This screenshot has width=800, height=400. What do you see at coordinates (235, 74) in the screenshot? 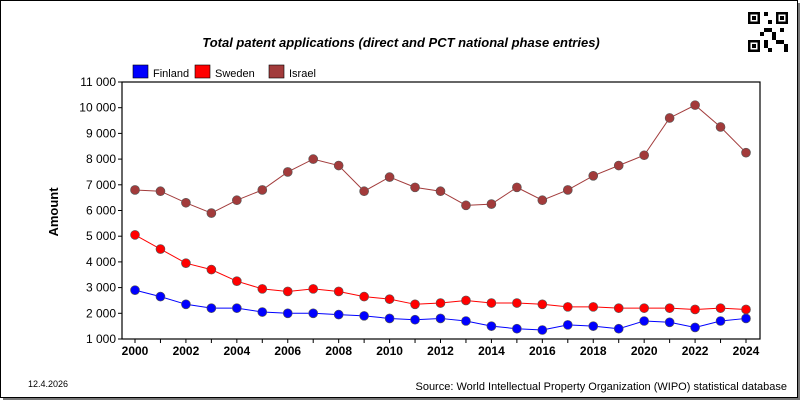
I see `legend-label: Sweden` at bounding box center [235, 74].